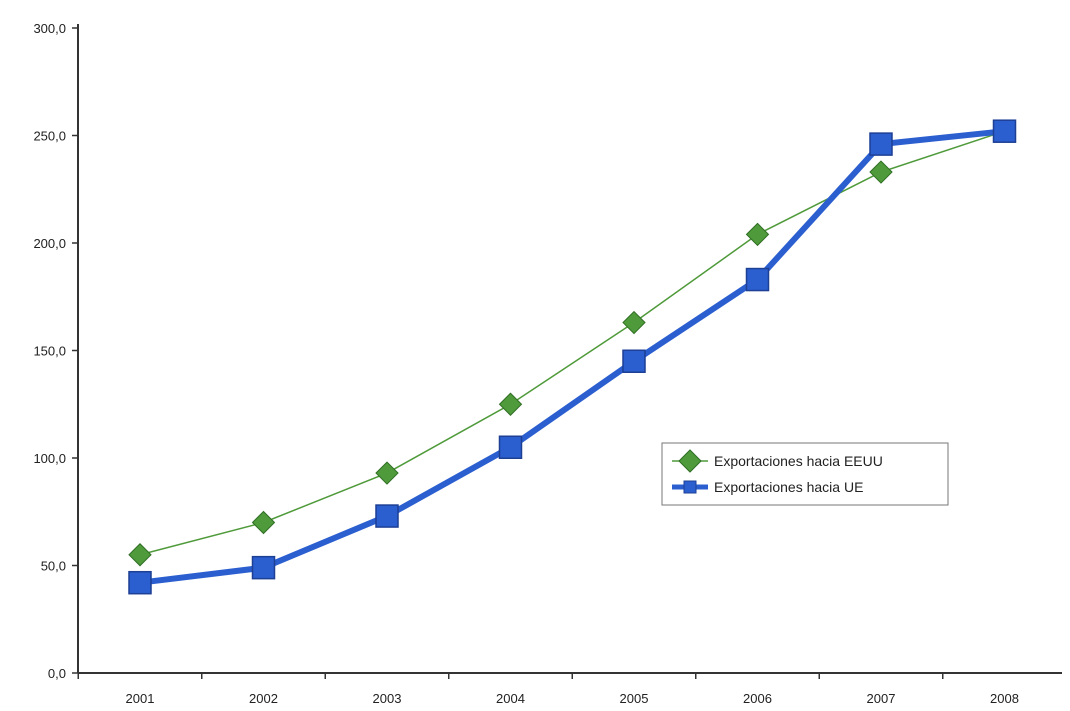  I want to click on x-tick-label: 2007, so click(881, 698).